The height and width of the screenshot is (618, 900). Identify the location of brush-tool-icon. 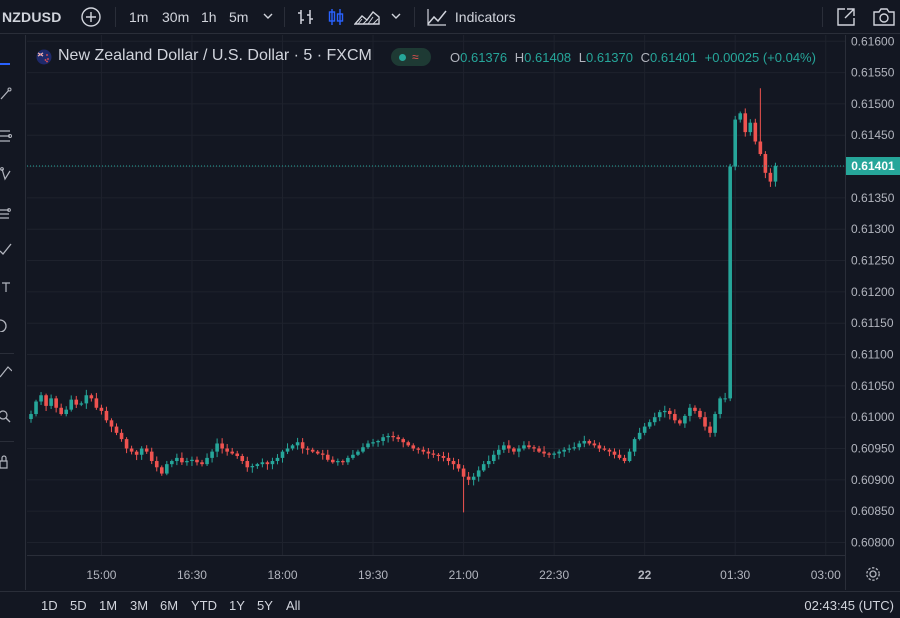
(6, 249).